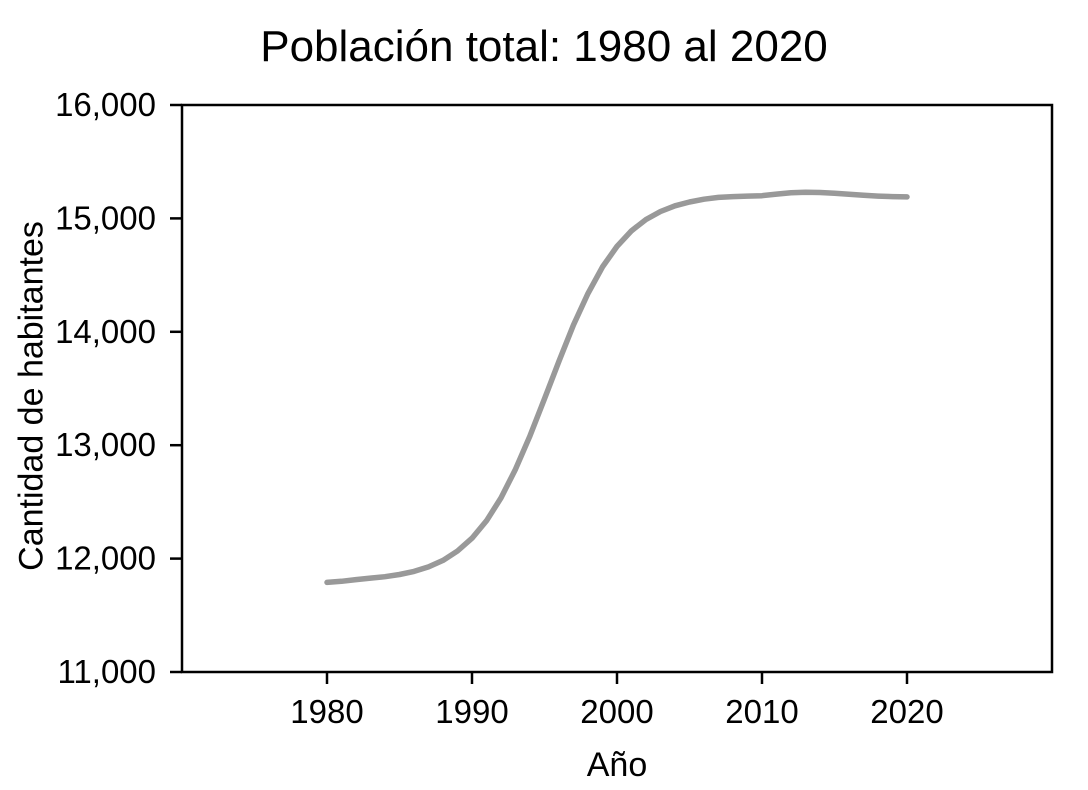 This screenshot has width=1088, height=790. Describe the element at coordinates (107, 671) in the screenshot. I see `y-tick-label: 11,000` at that location.